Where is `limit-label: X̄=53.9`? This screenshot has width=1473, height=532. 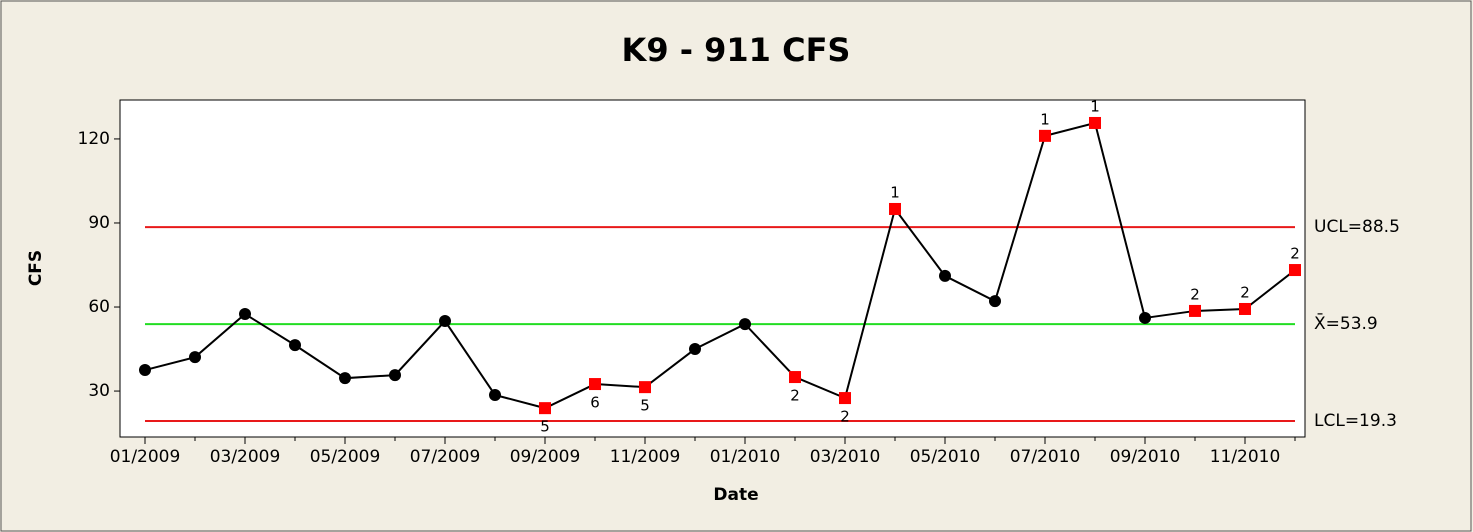 limit-label: X̄=53.9 is located at coordinates (1346, 323).